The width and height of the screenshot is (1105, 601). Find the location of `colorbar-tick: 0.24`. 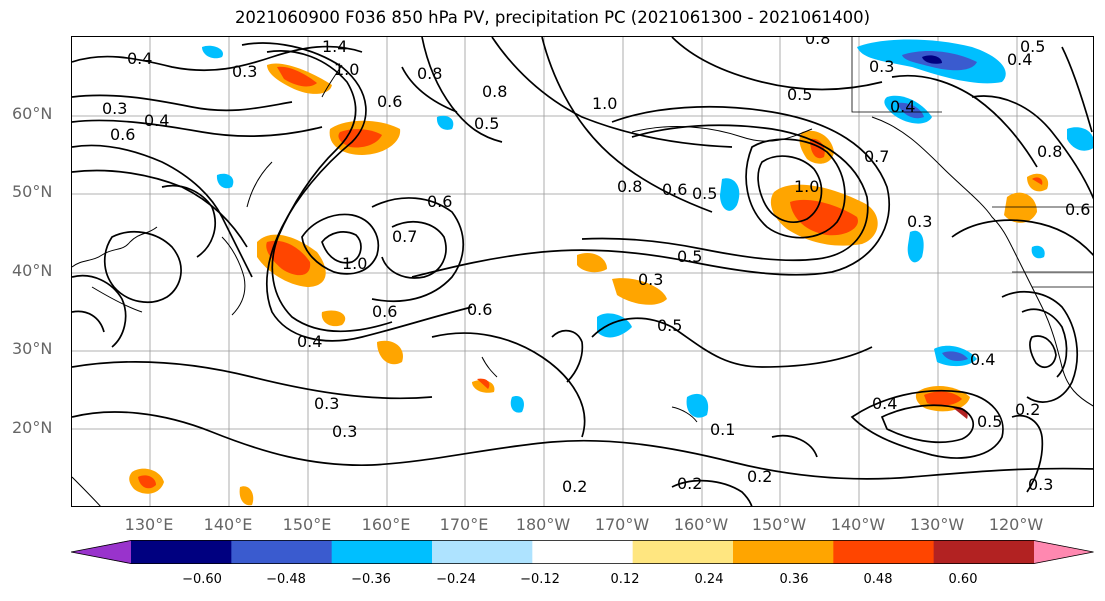

colorbar-tick: 0.24 is located at coordinates (709, 579).